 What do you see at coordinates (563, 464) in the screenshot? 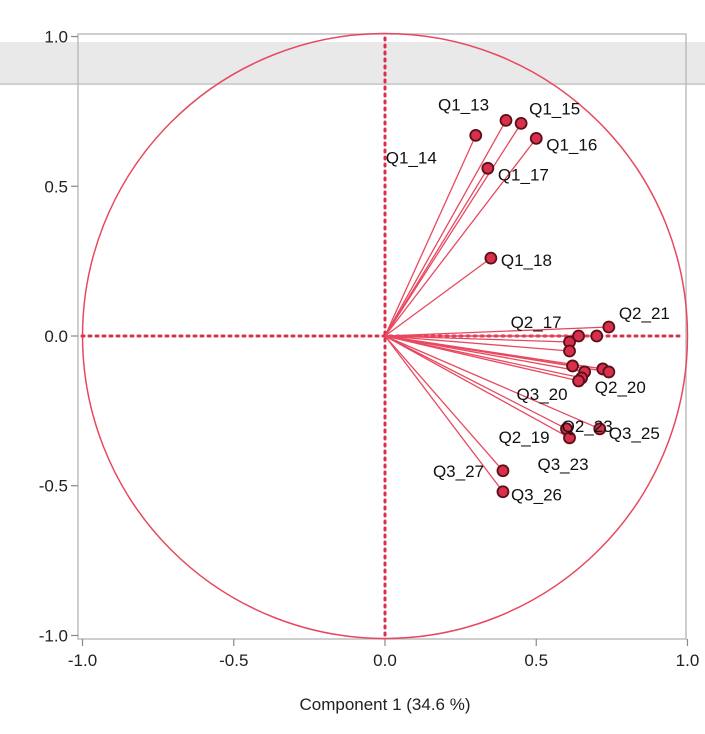
I see `point-label: Q3_23` at bounding box center [563, 464].